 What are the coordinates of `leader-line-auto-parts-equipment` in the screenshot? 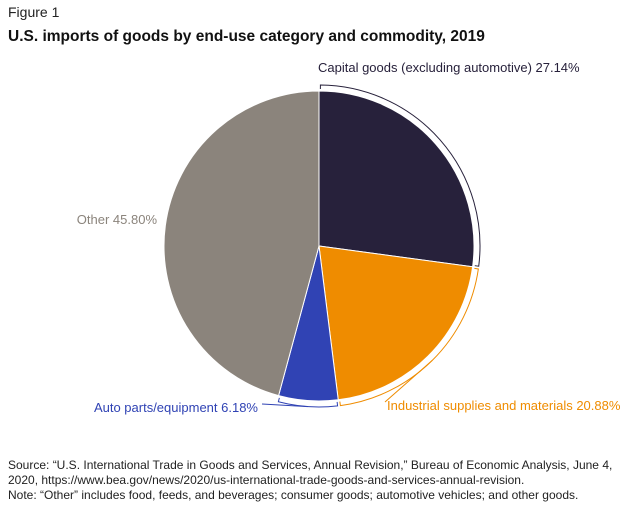 It's located at (284, 405).